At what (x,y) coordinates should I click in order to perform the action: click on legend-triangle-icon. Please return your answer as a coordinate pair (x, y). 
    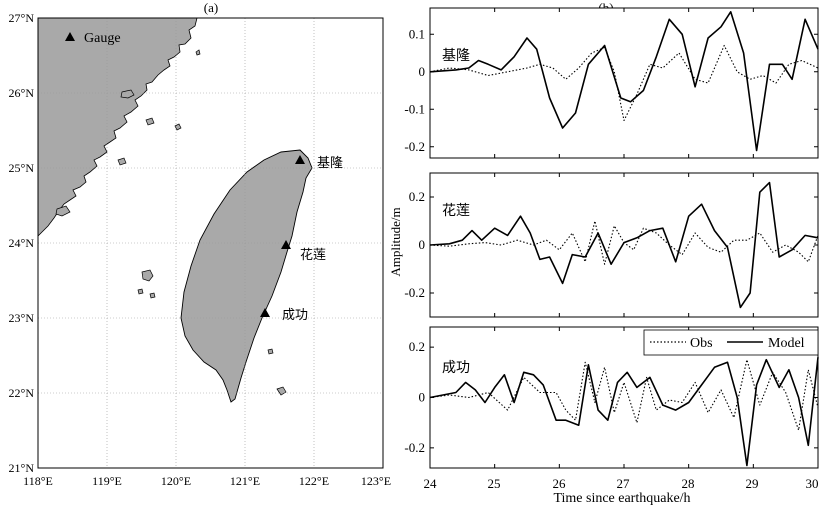
    Looking at the image, I should click on (70, 36).